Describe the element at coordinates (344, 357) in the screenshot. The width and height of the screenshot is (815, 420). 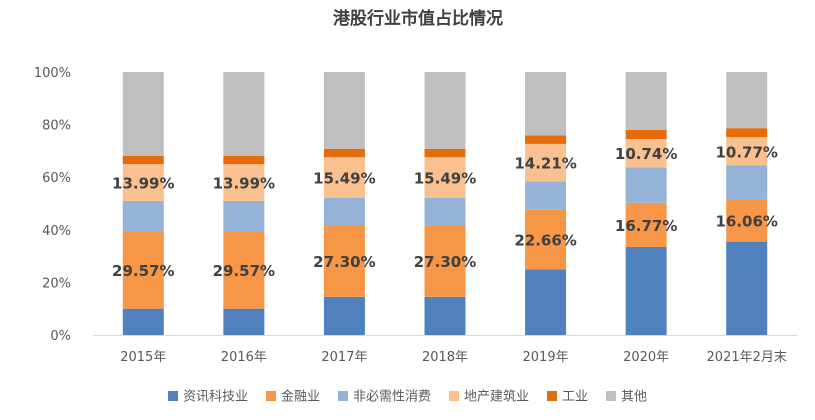
I see `x-tick-label: 2017年` at that location.